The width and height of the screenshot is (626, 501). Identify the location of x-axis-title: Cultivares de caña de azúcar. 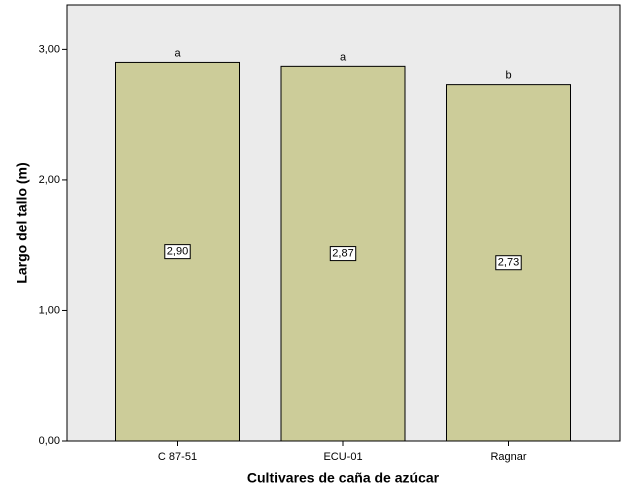
(343, 478).